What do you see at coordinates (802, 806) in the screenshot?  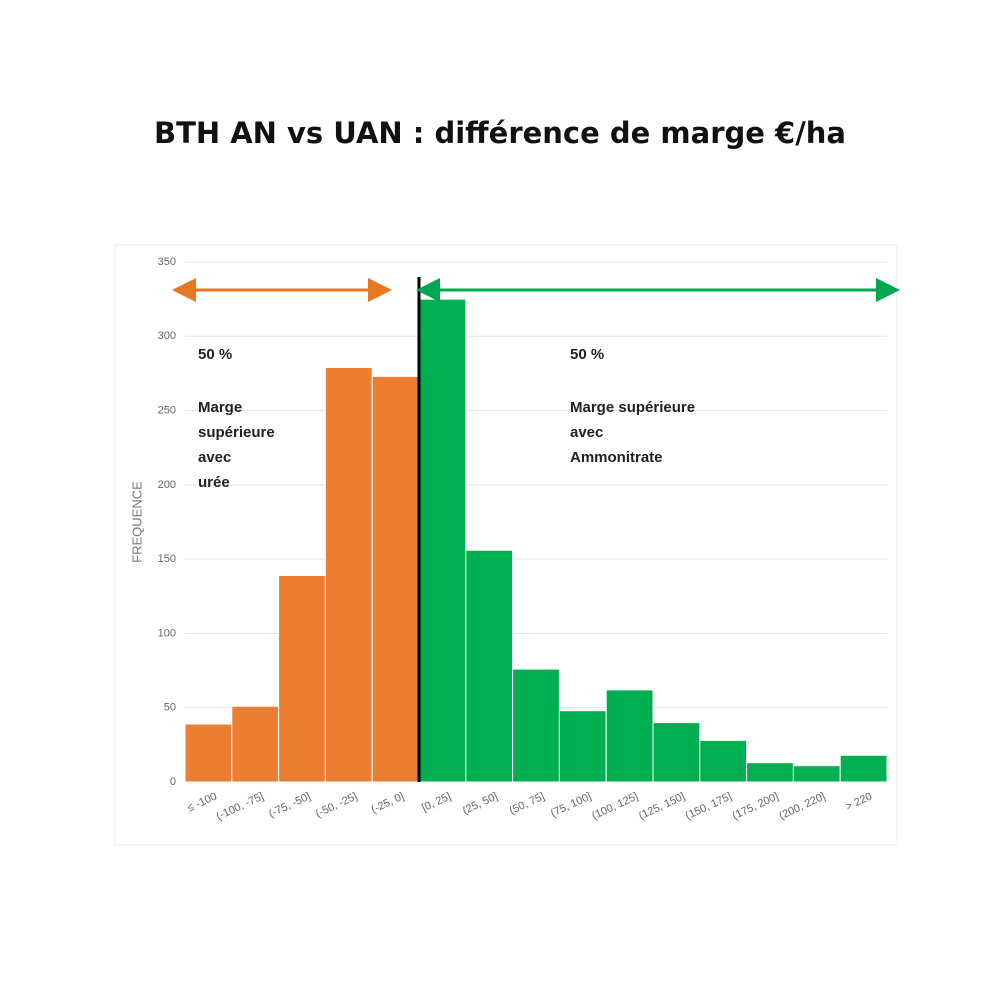 I see `x-tick-label: (200, 220]` at bounding box center [802, 806].